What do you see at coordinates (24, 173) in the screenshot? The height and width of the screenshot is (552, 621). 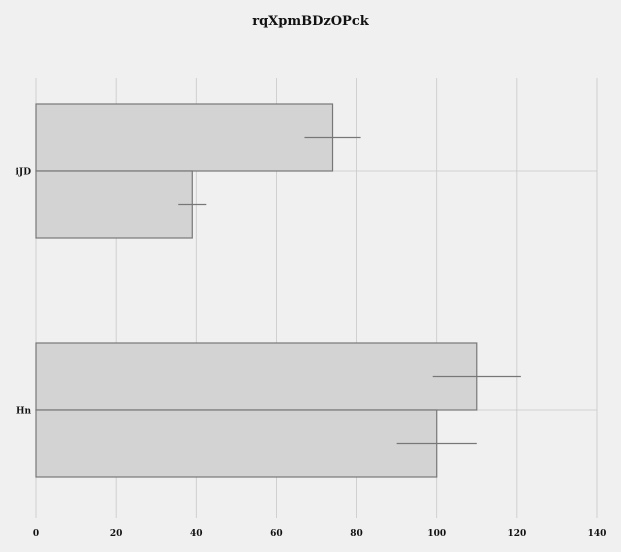 I see `y-tick-label-iJD: iJD` at bounding box center [24, 173].